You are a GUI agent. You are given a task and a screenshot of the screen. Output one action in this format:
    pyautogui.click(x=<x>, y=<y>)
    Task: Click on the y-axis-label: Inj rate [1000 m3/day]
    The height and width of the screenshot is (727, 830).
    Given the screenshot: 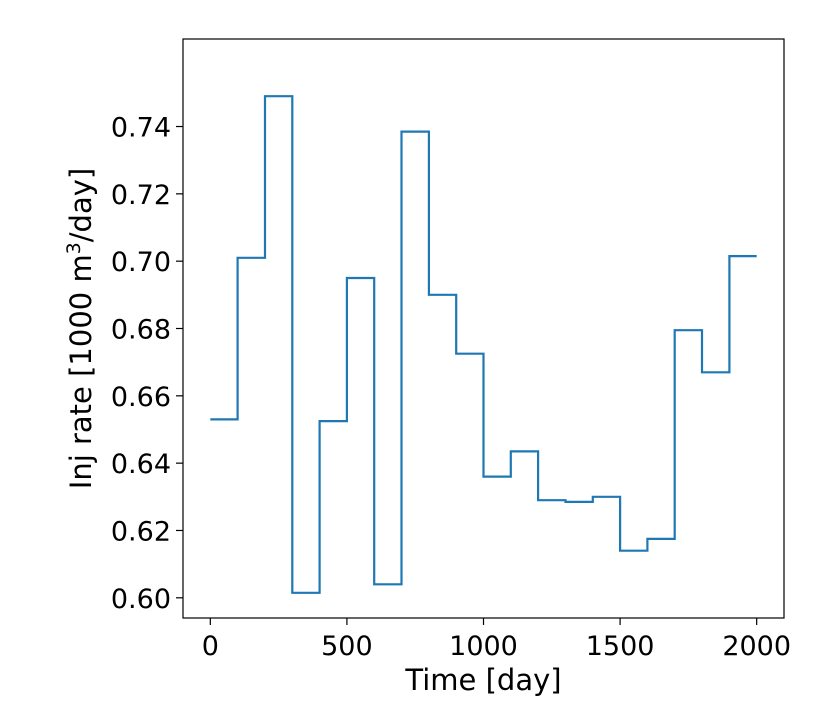 What is the action you would take?
    pyautogui.click(x=80, y=328)
    